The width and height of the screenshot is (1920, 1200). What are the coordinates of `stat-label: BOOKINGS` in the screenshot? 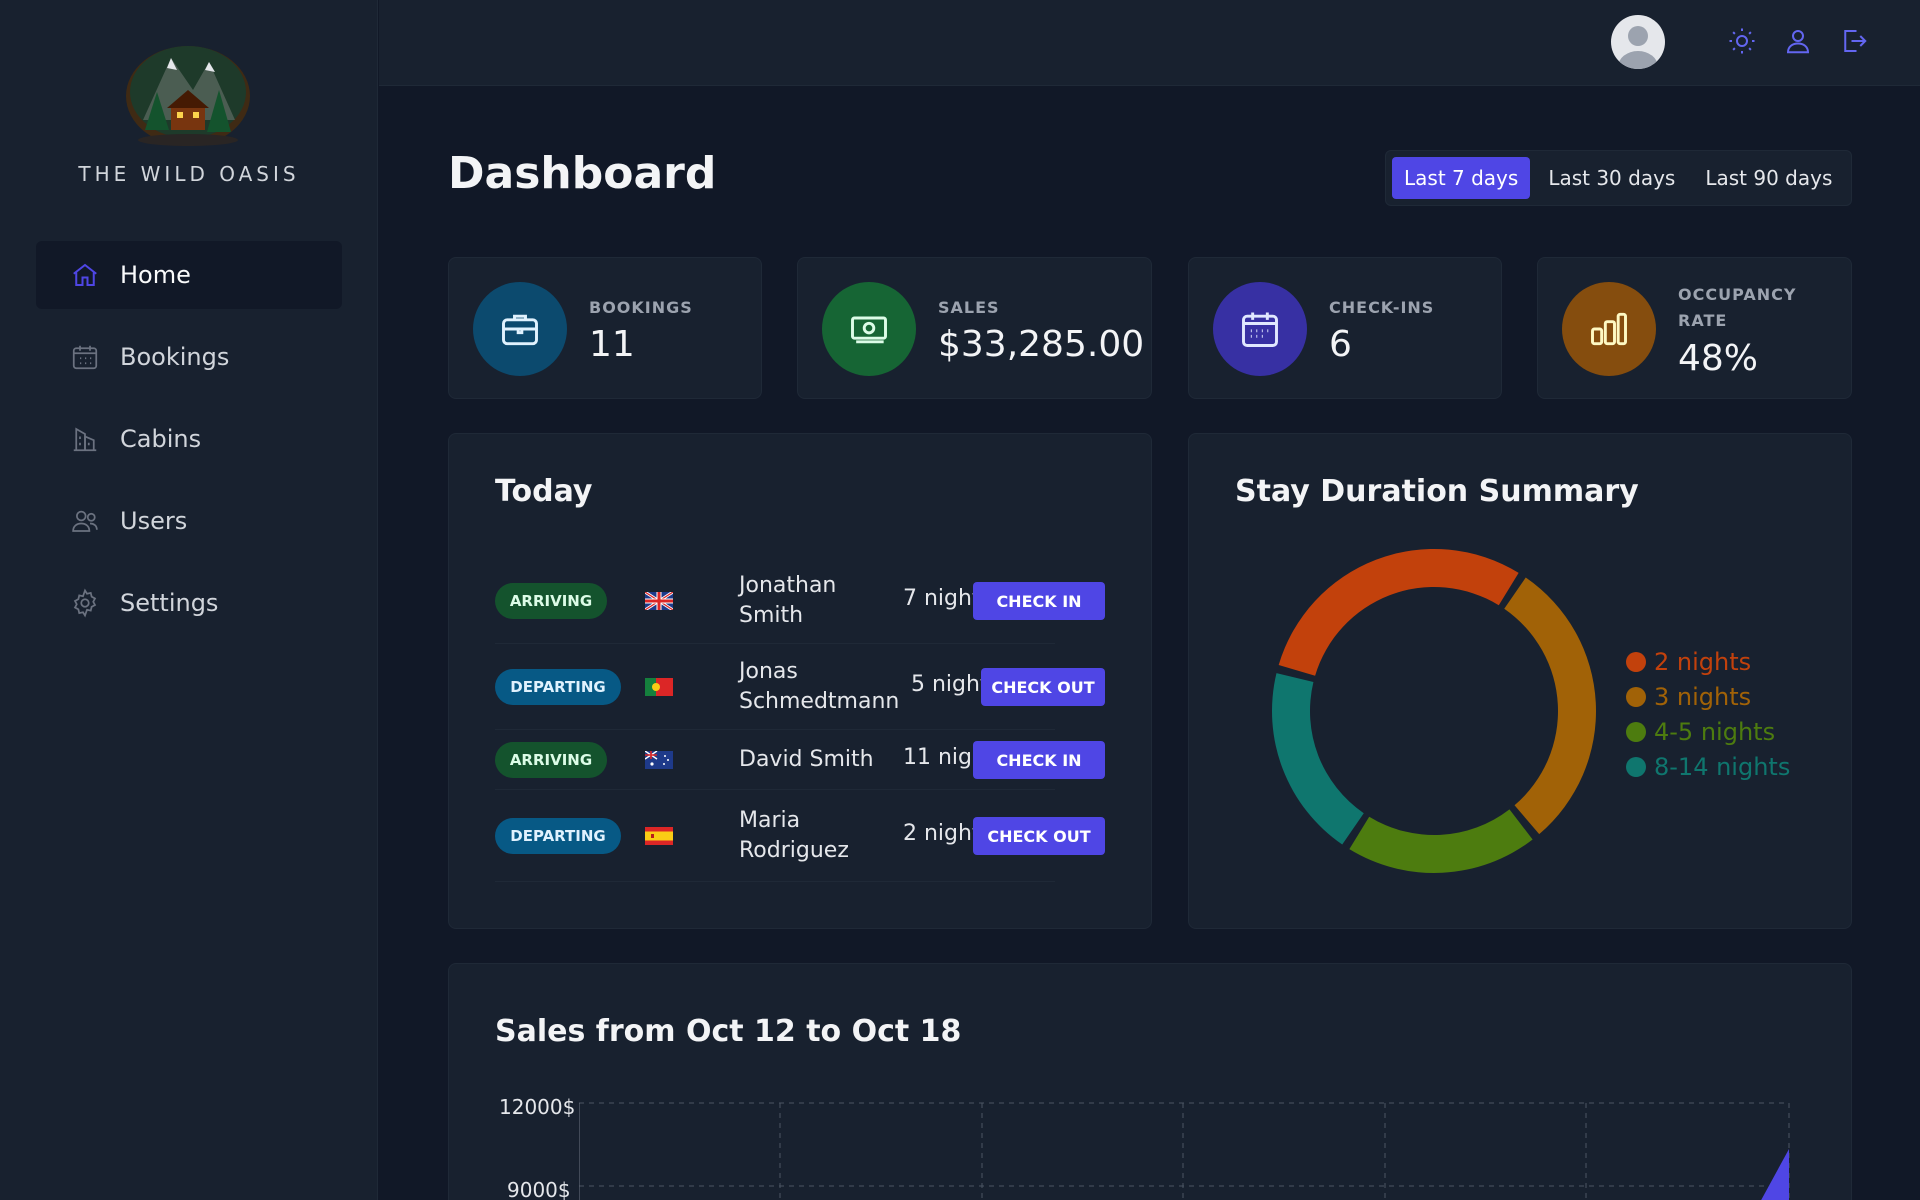 It's located at (641, 307).